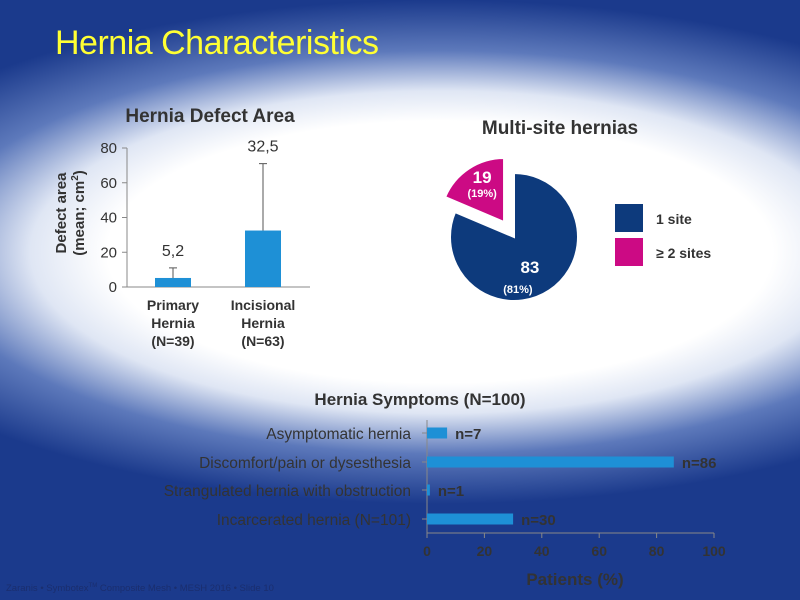 The height and width of the screenshot is (600, 800). What do you see at coordinates (560, 128) in the screenshot?
I see `pie-chart-title: Multi-site hernias` at bounding box center [560, 128].